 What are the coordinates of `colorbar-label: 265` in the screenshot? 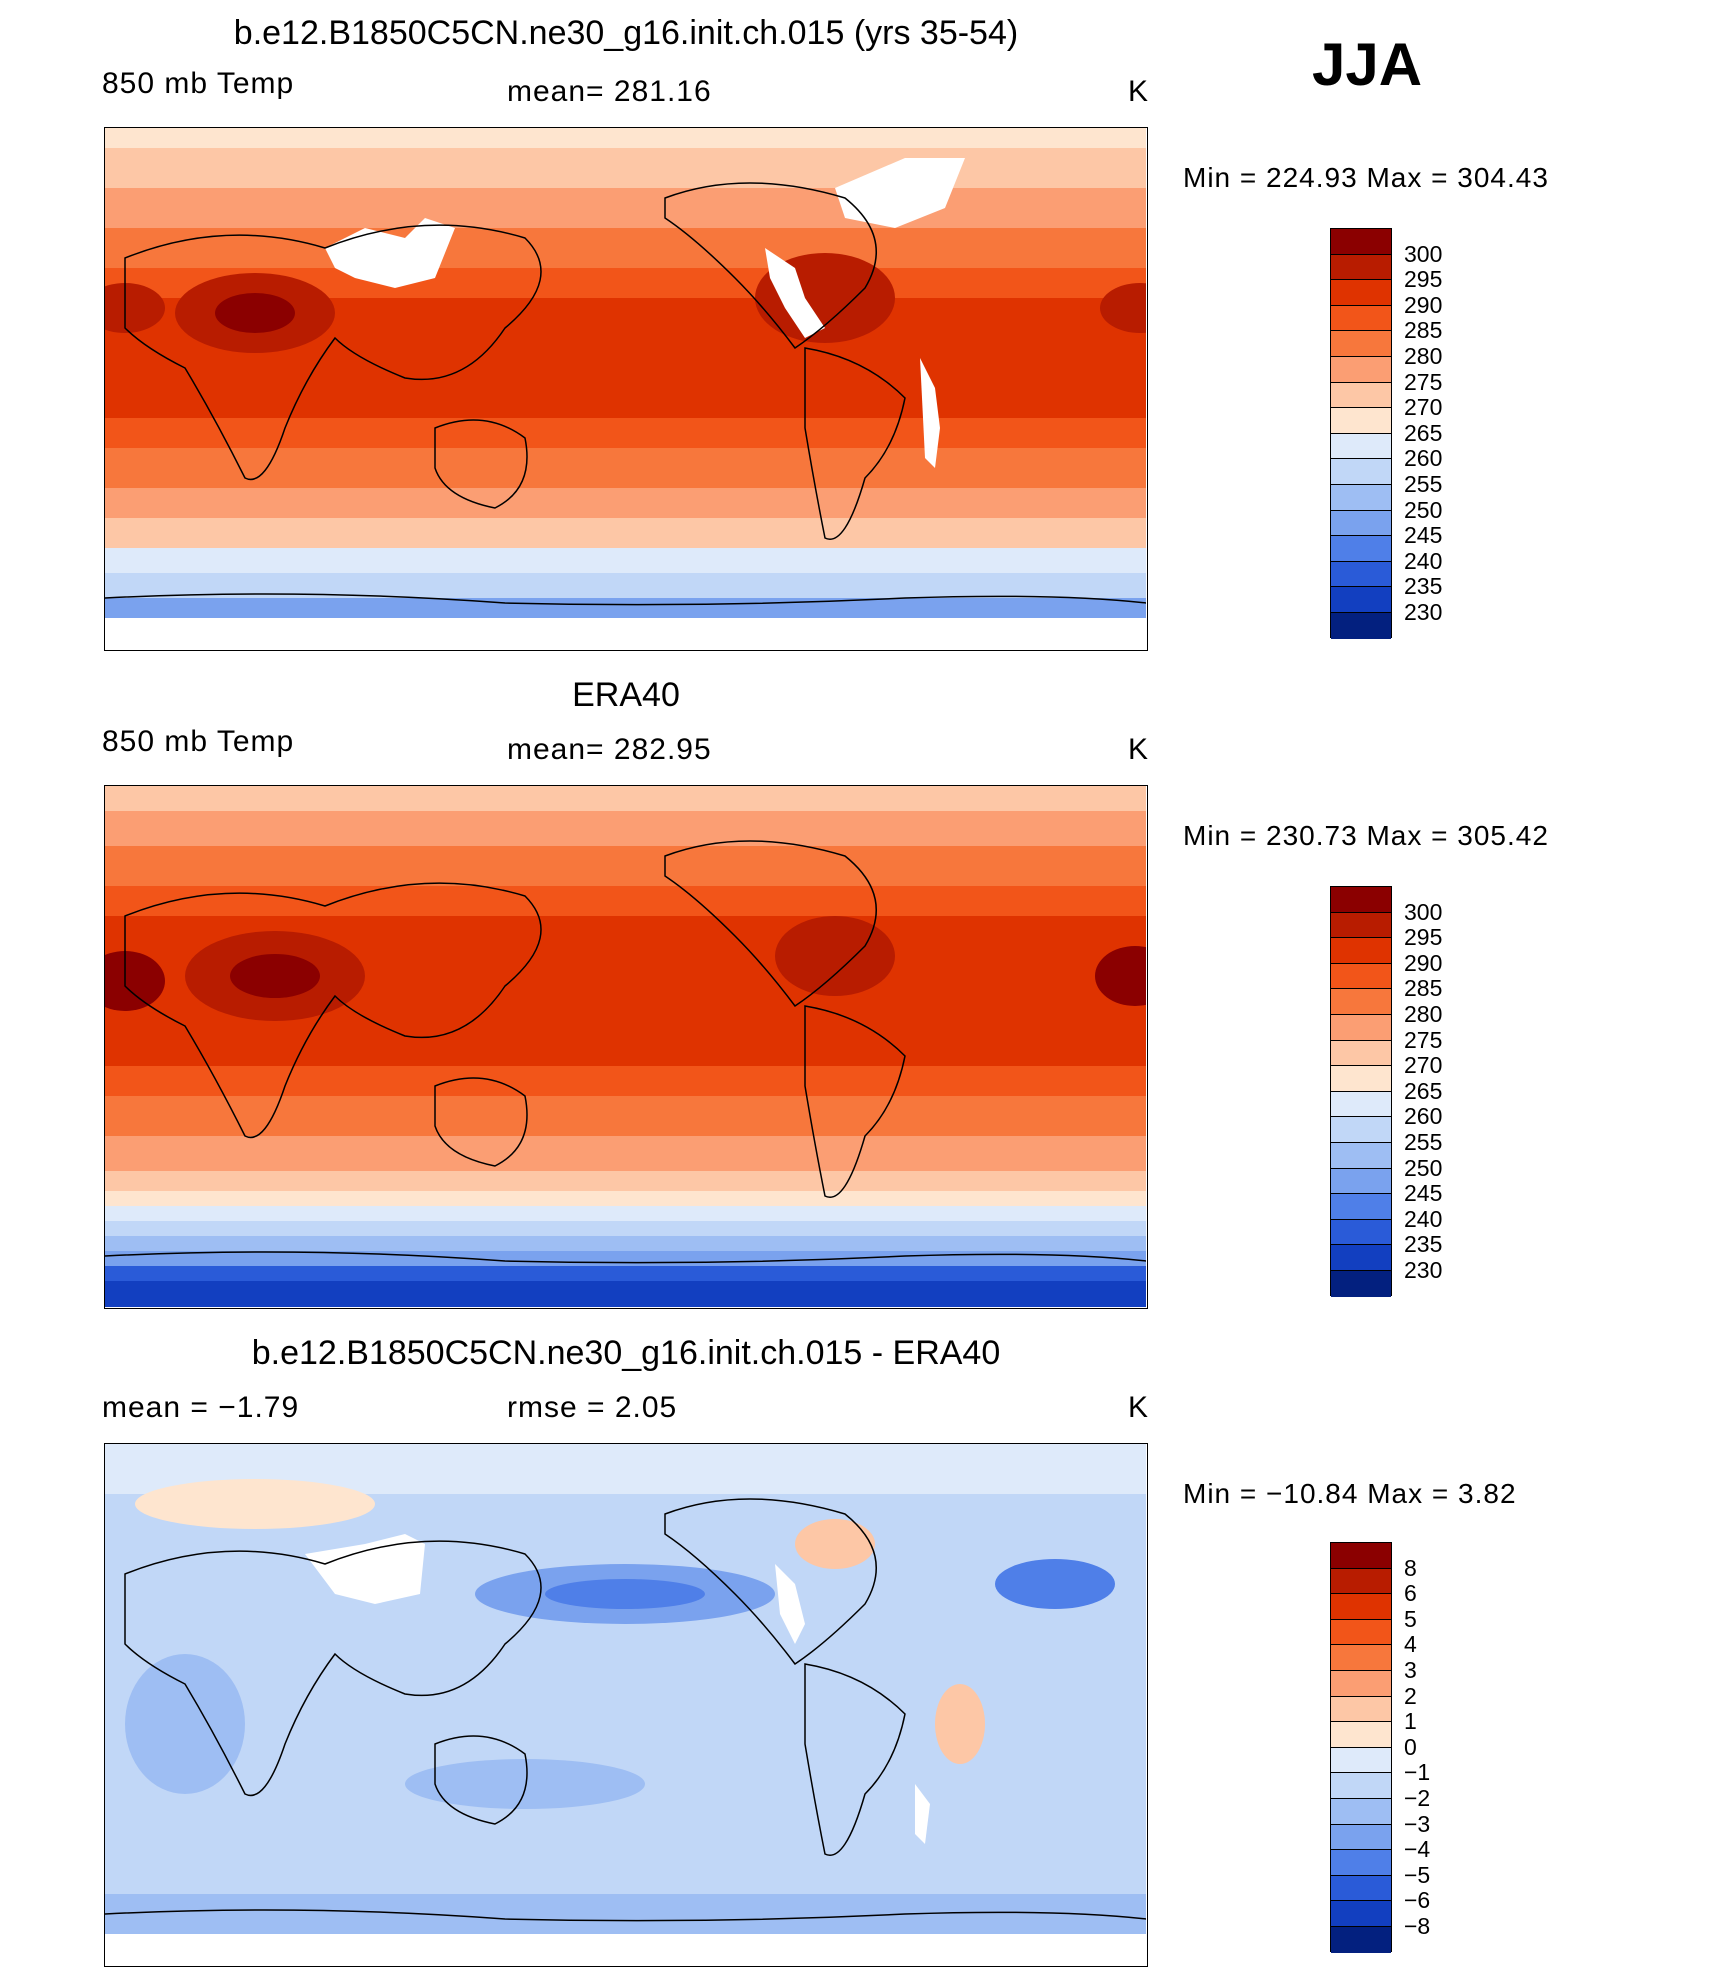 It's located at (1423, 1090).